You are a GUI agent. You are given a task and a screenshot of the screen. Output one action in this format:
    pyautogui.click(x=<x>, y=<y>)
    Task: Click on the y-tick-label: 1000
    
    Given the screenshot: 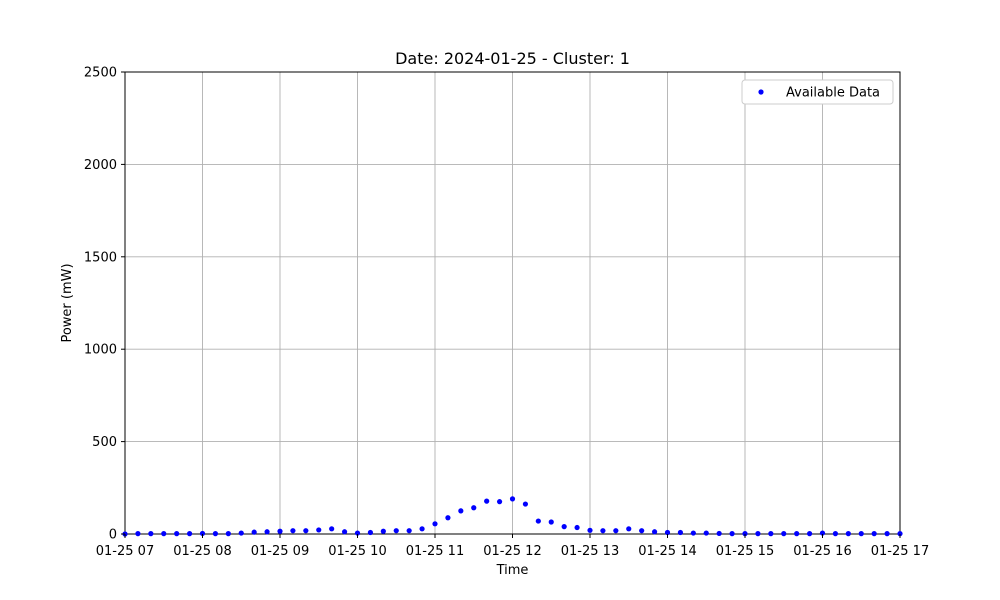 What is the action you would take?
    pyautogui.click(x=100, y=350)
    